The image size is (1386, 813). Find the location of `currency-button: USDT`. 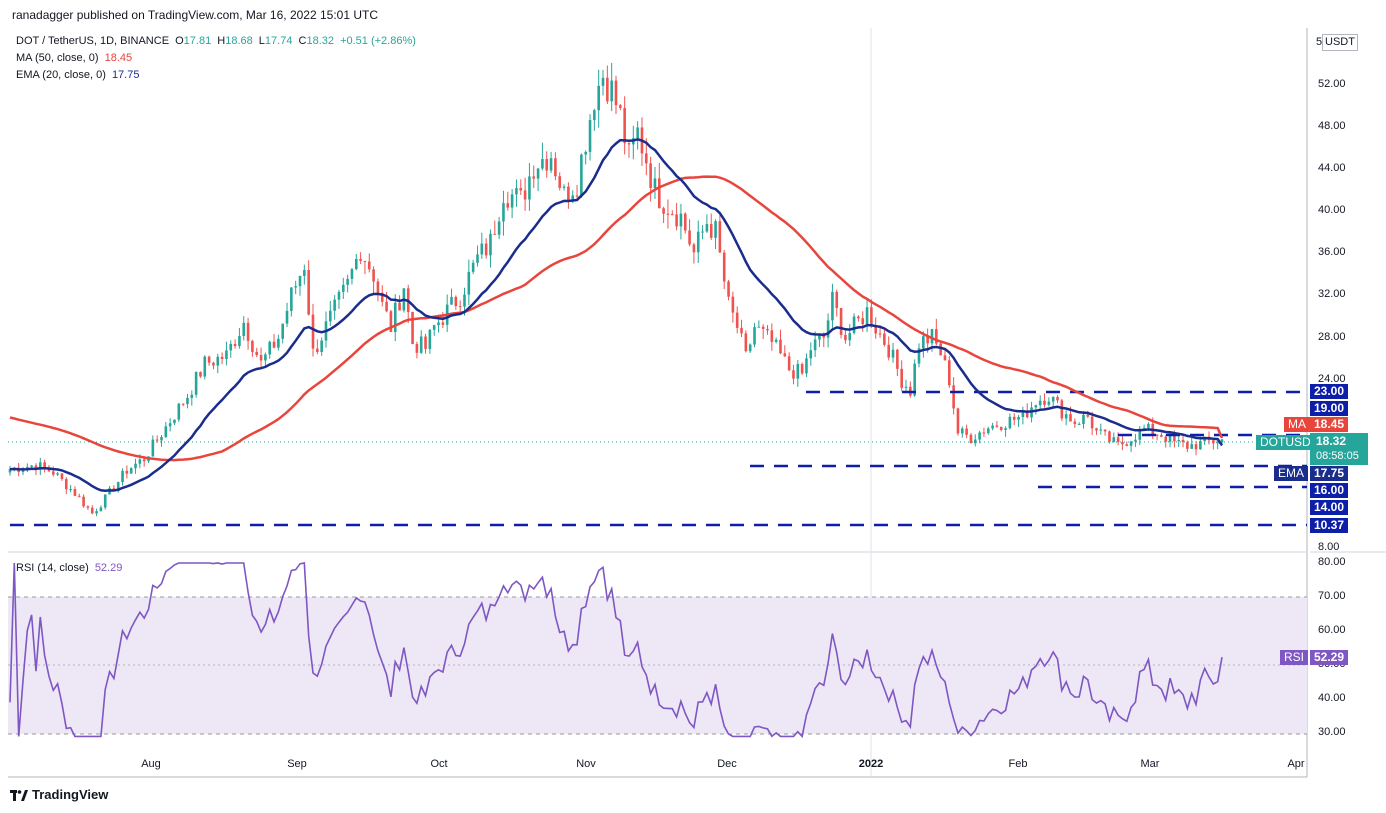

currency-button: USDT is located at coordinates (1340, 42).